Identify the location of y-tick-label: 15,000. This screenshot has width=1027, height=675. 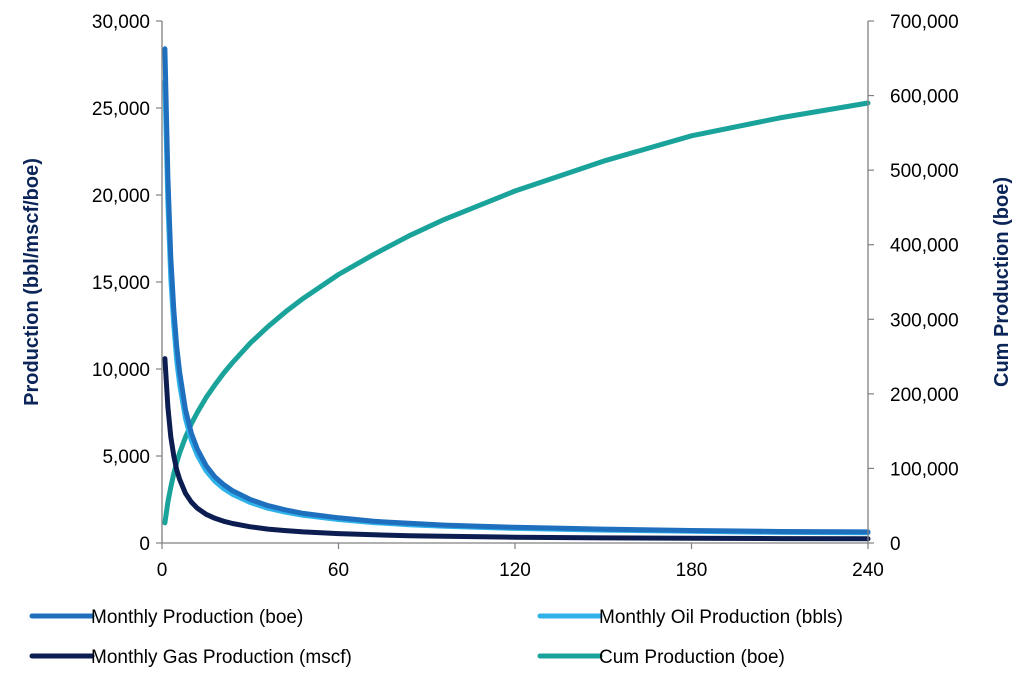
(121, 283).